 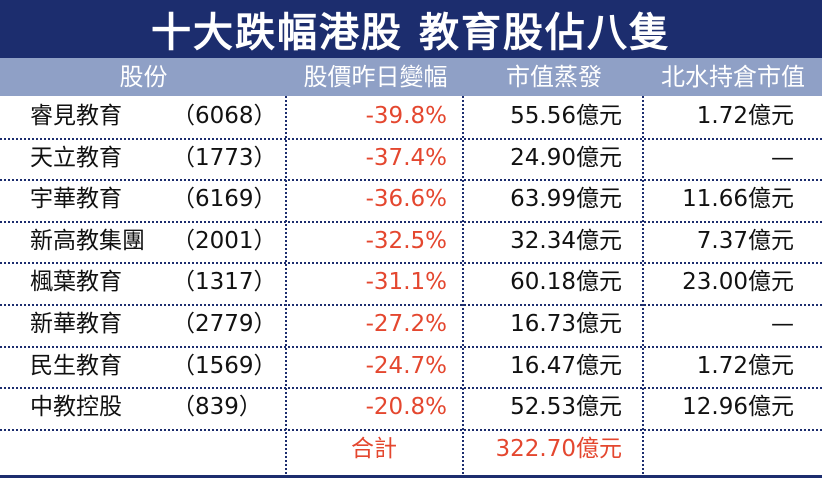 I want to click on stock-code: （1317）, so click(x=224, y=282).